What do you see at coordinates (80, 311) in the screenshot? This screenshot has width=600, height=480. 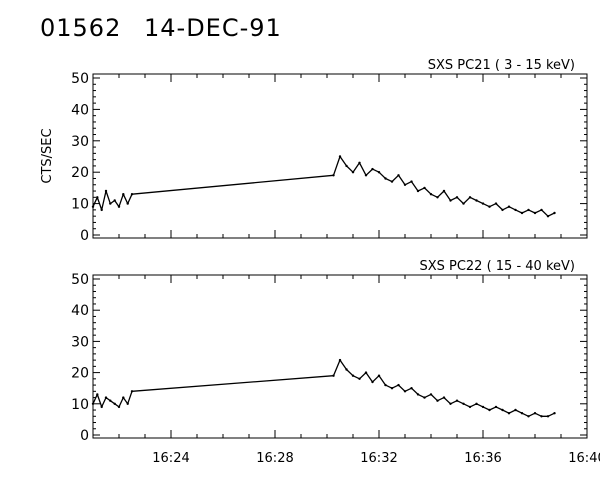 I see `y-tick-label: 40` at bounding box center [80, 311].